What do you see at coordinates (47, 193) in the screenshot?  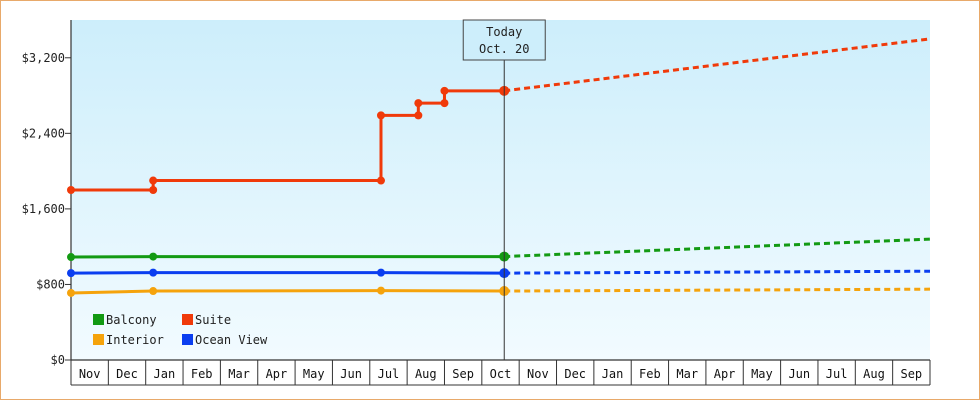 I see `y-axis: $0 $800 $1,600 $2,400 $3,200` at bounding box center [47, 193].